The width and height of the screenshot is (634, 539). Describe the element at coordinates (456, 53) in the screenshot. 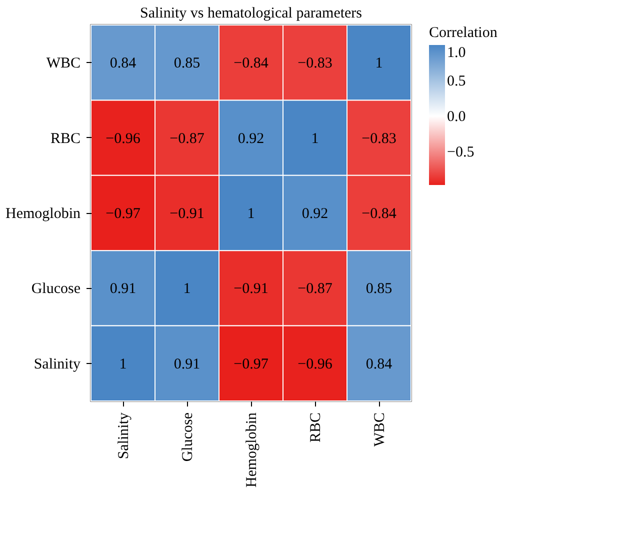

I see `color-bar-label: 1.0` at that location.